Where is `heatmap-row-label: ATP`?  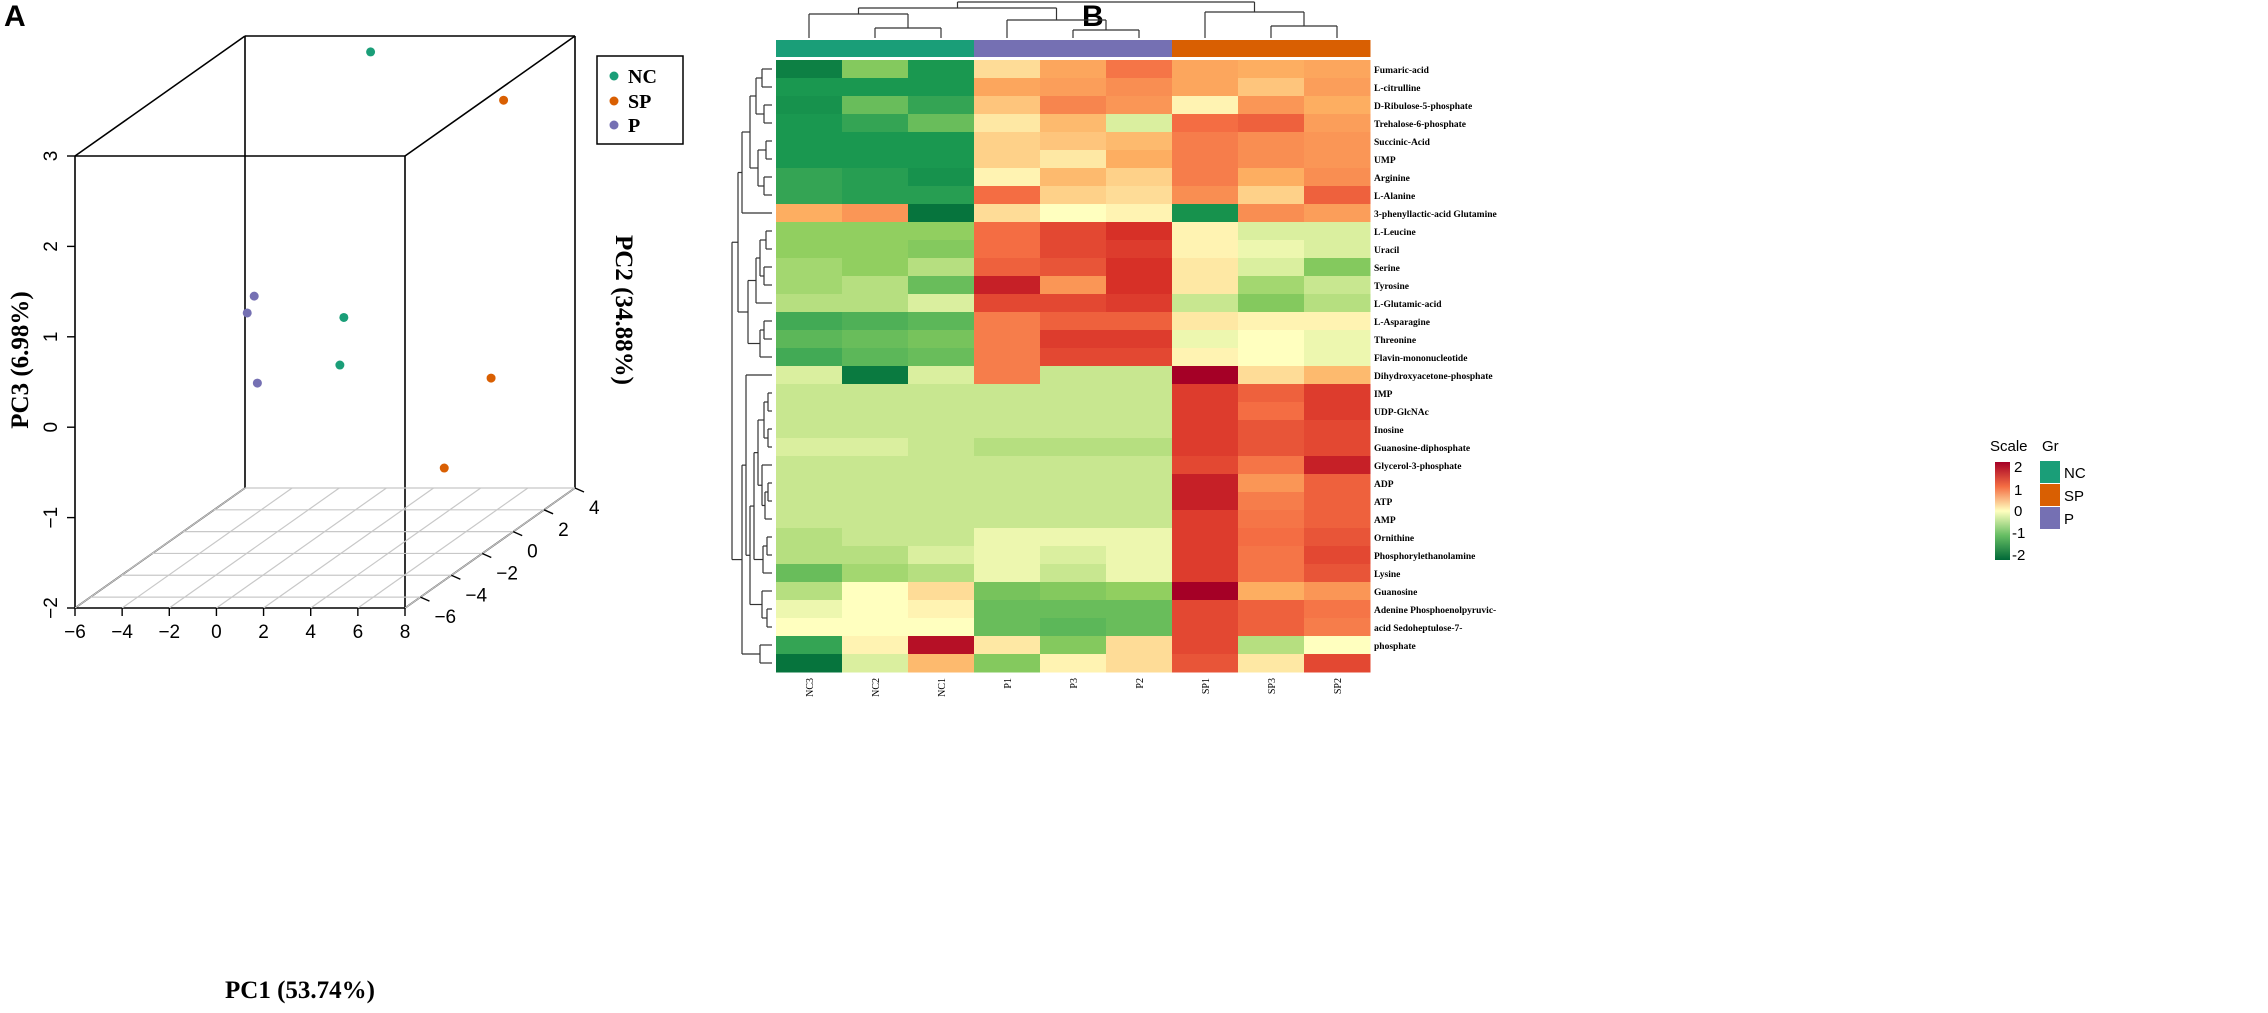 heatmap-row-label: ATP is located at coordinates (1383, 503).